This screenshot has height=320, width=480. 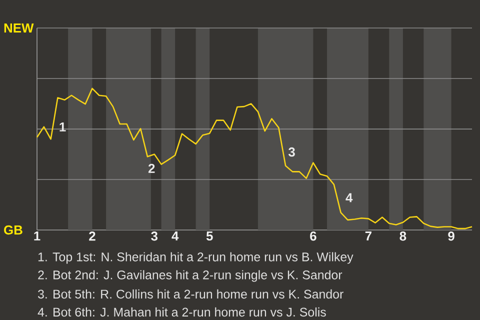 What do you see at coordinates (209, 236) in the screenshot?
I see `x-tick-label: 5` at bounding box center [209, 236].